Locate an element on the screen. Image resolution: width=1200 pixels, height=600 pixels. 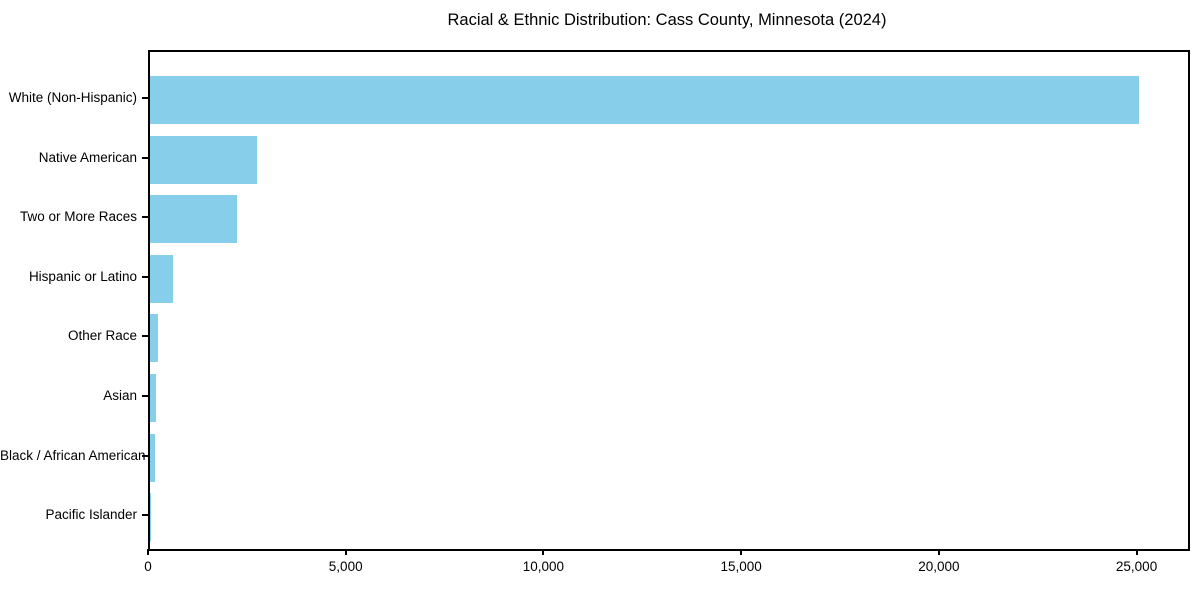
bar-white-non-hispanic- is located at coordinates (644, 100).